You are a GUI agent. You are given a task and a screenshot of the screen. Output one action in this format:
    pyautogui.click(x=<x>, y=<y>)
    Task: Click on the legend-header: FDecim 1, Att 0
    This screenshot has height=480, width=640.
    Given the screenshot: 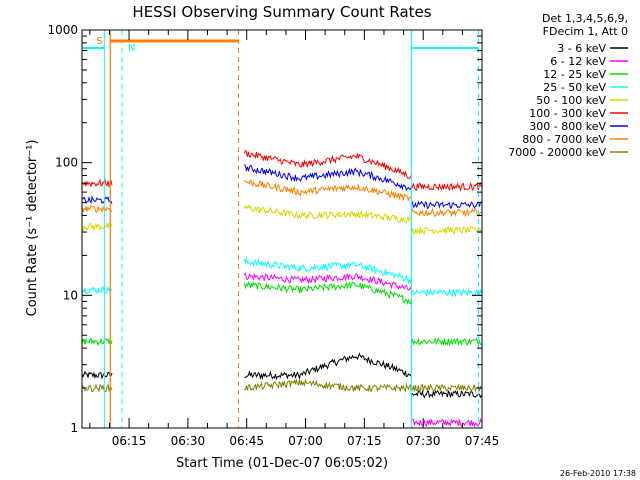 What is the action you would take?
    pyautogui.click(x=585, y=31)
    